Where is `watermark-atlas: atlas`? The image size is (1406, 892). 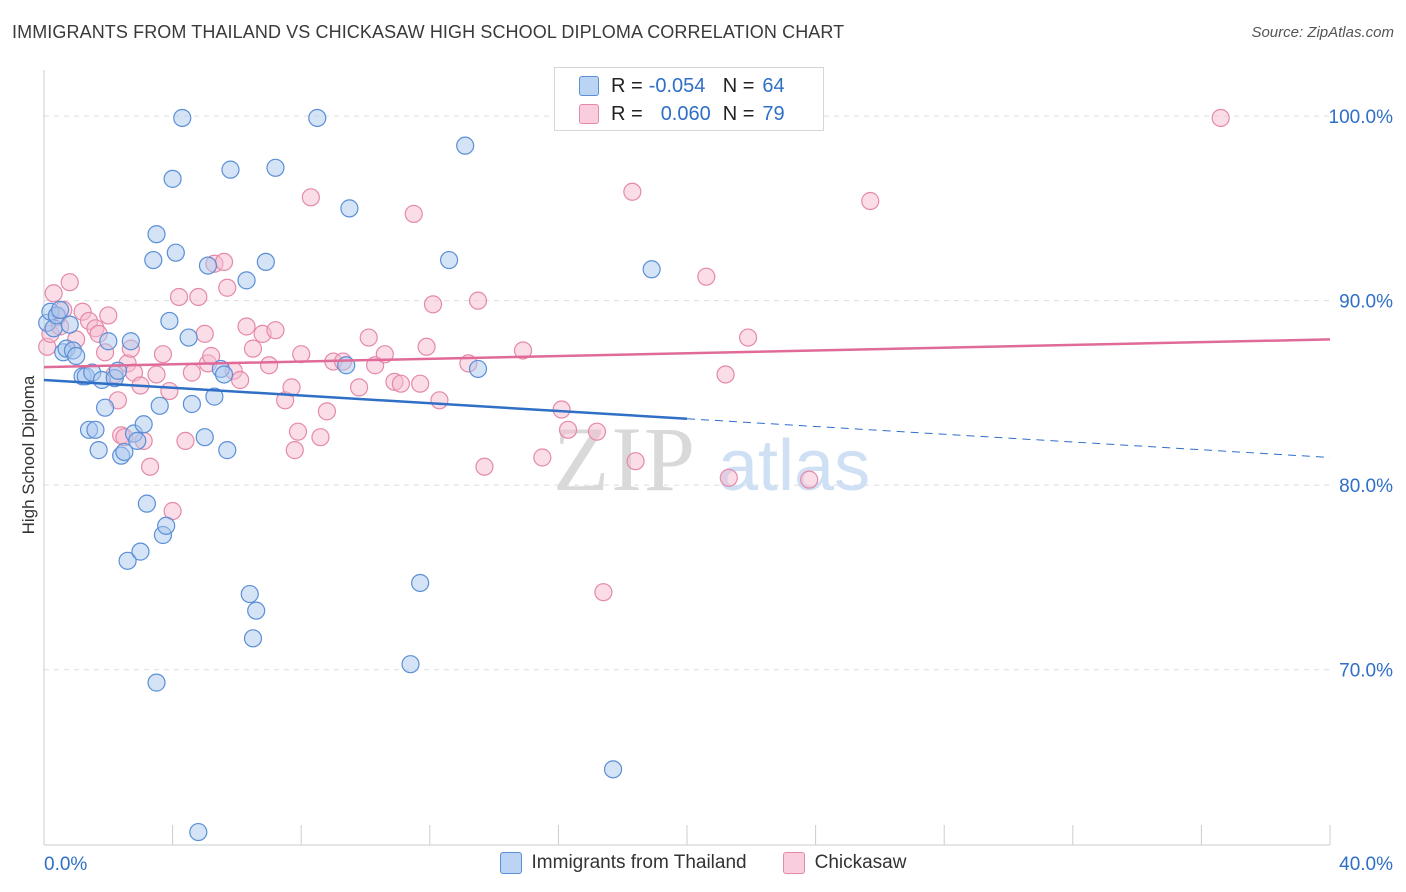
watermark-atlas: atlas is located at coordinates (794, 466).